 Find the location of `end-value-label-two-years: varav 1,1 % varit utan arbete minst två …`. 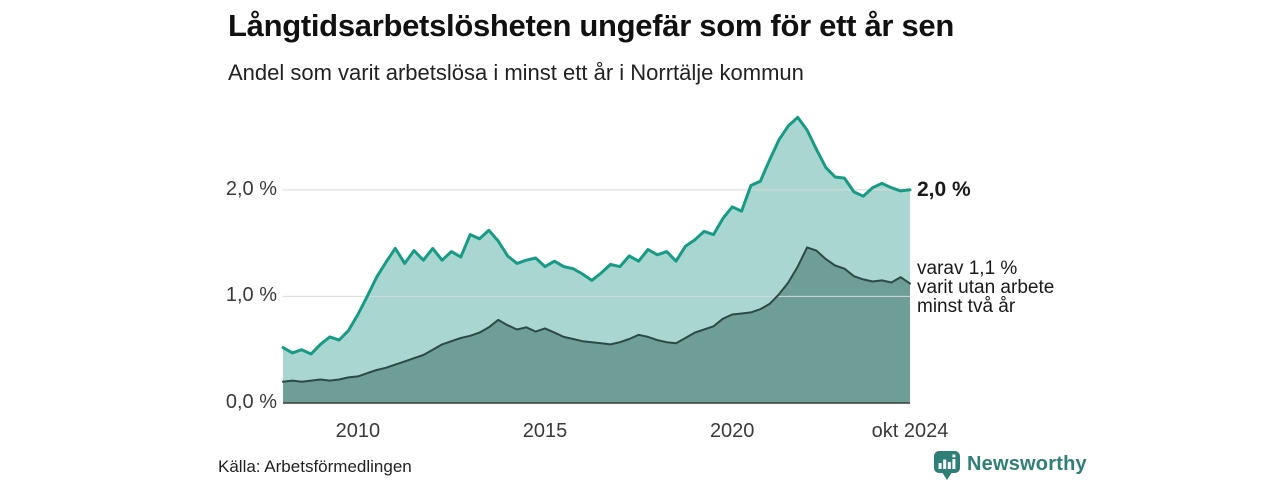

end-value-label-two-years: varav 1,1 % varit utan arbete minst två … is located at coordinates (986, 287).